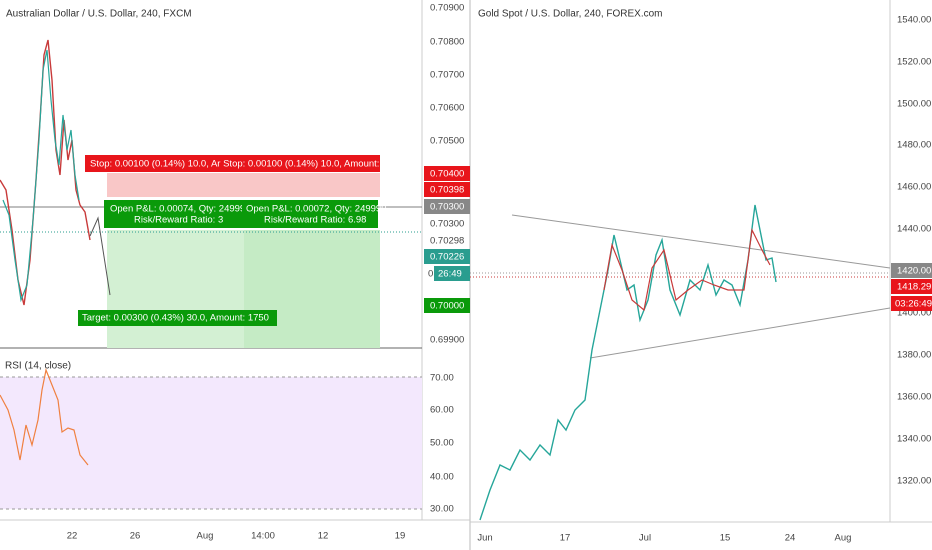 Image resolution: width=932 pixels, height=550 pixels. I want to click on pnl-2-line-1: Open P&L: 0.00072, Qty: 249999, so click(316, 209).